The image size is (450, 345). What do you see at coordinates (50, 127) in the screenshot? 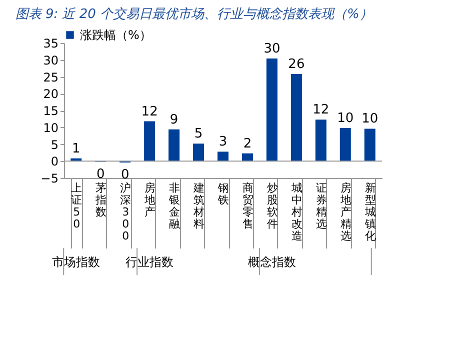
I see `y-tick-label: 10` at bounding box center [50, 127].